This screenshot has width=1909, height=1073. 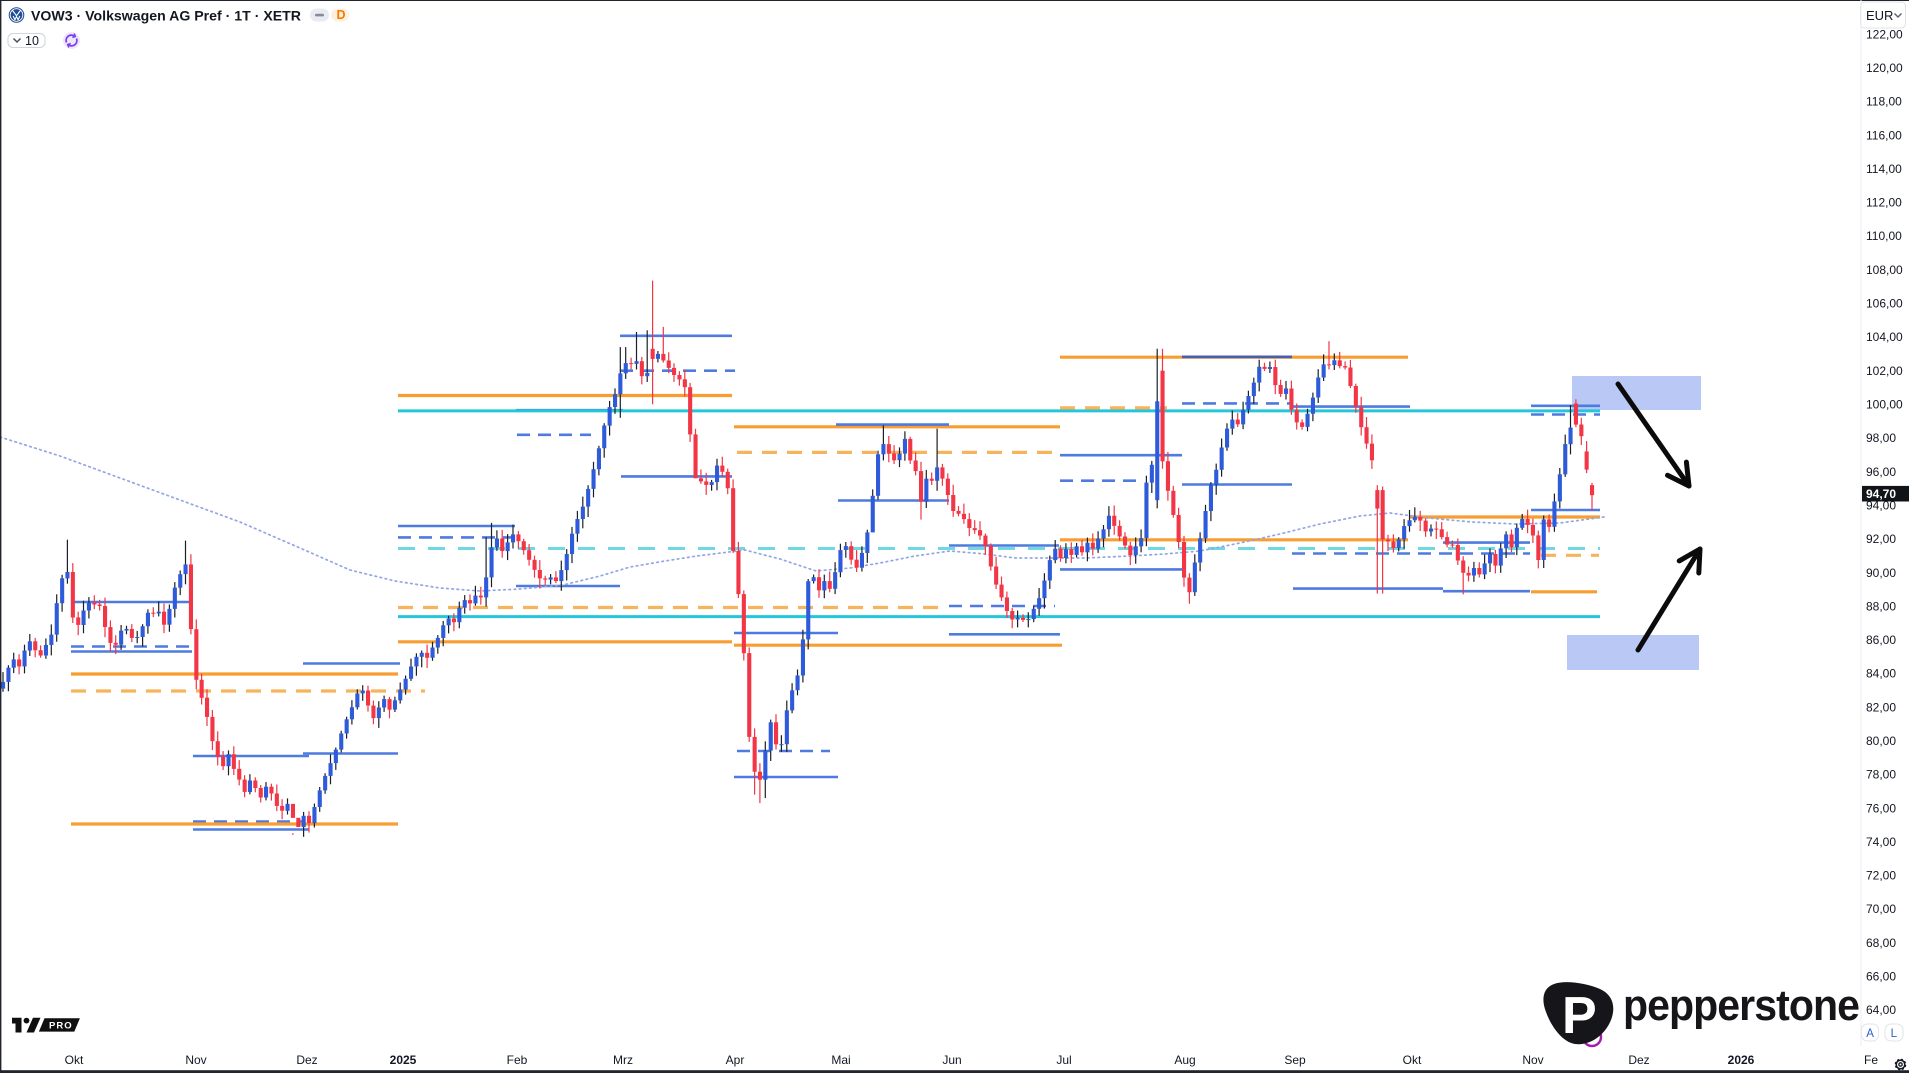 I want to click on svg-text: 114,00, so click(x=1884, y=169).